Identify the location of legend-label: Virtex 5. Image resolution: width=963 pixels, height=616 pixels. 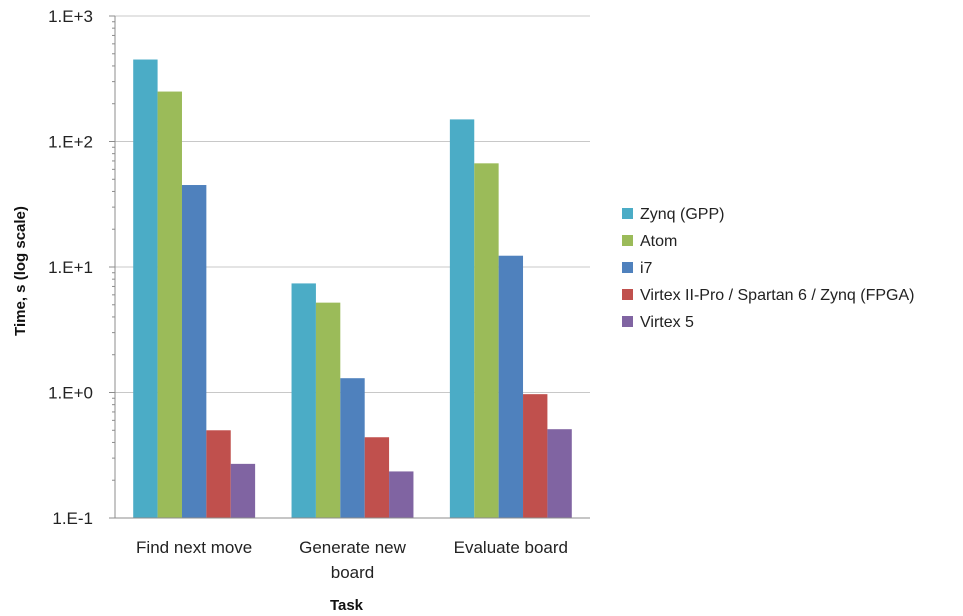
(667, 322).